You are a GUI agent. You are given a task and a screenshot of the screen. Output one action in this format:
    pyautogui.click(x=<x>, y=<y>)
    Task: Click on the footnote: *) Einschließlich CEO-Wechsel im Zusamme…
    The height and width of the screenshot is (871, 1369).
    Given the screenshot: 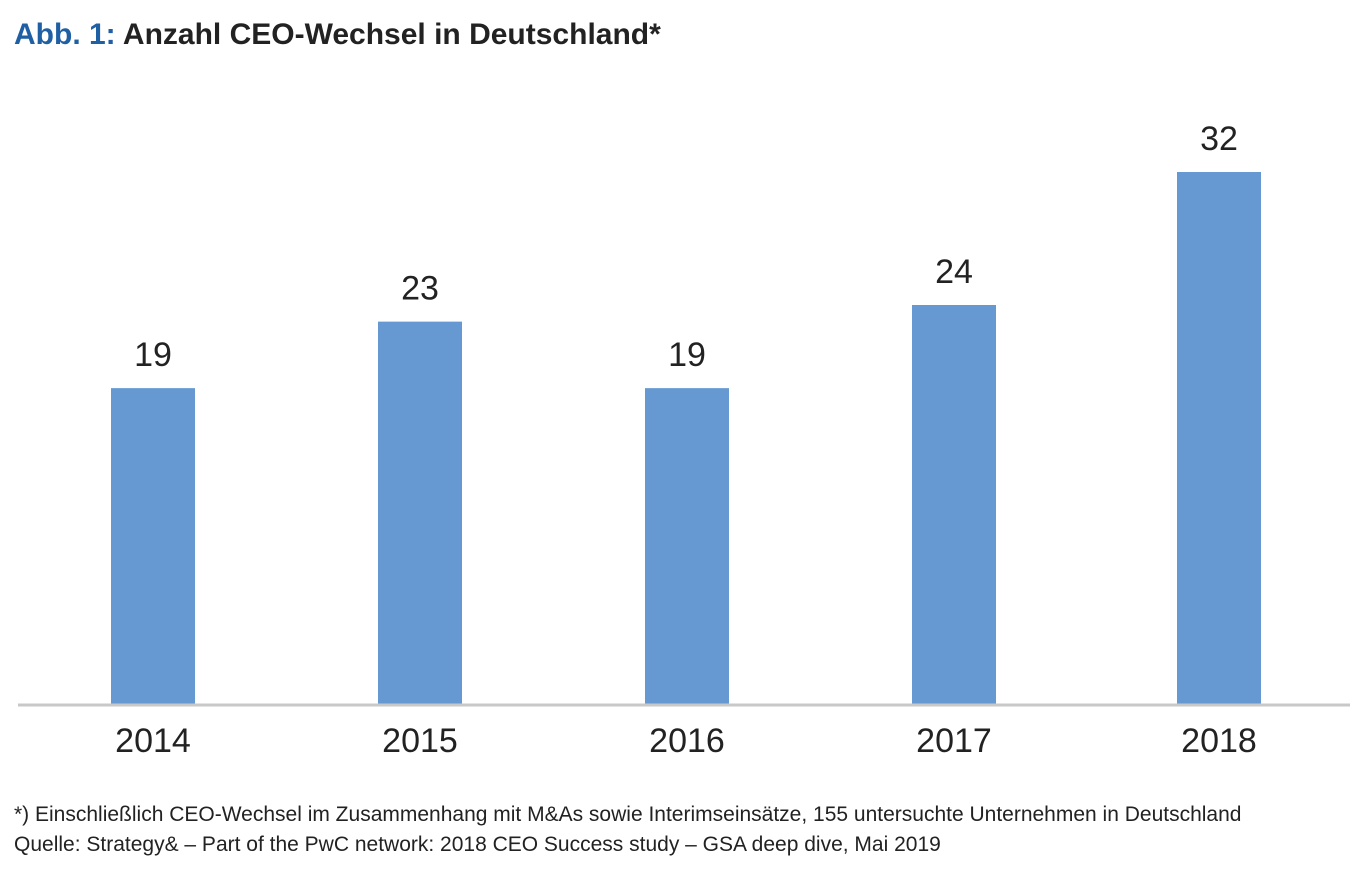 What is the action you would take?
    pyautogui.click(x=627, y=830)
    